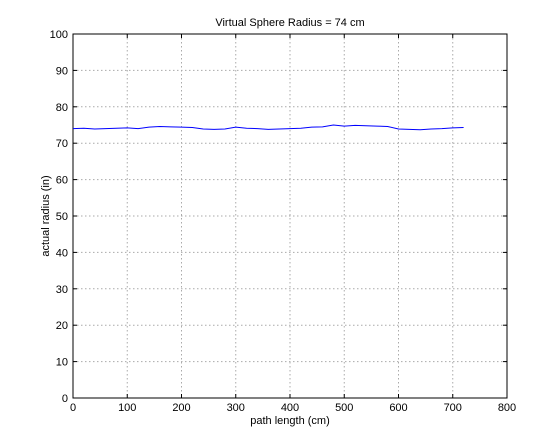 Image resolution: width=560 pixels, height=448 pixels. What do you see at coordinates (289, 23) in the screenshot?
I see `chart-title: Virtual Sphere Radius = 74 cm` at bounding box center [289, 23].